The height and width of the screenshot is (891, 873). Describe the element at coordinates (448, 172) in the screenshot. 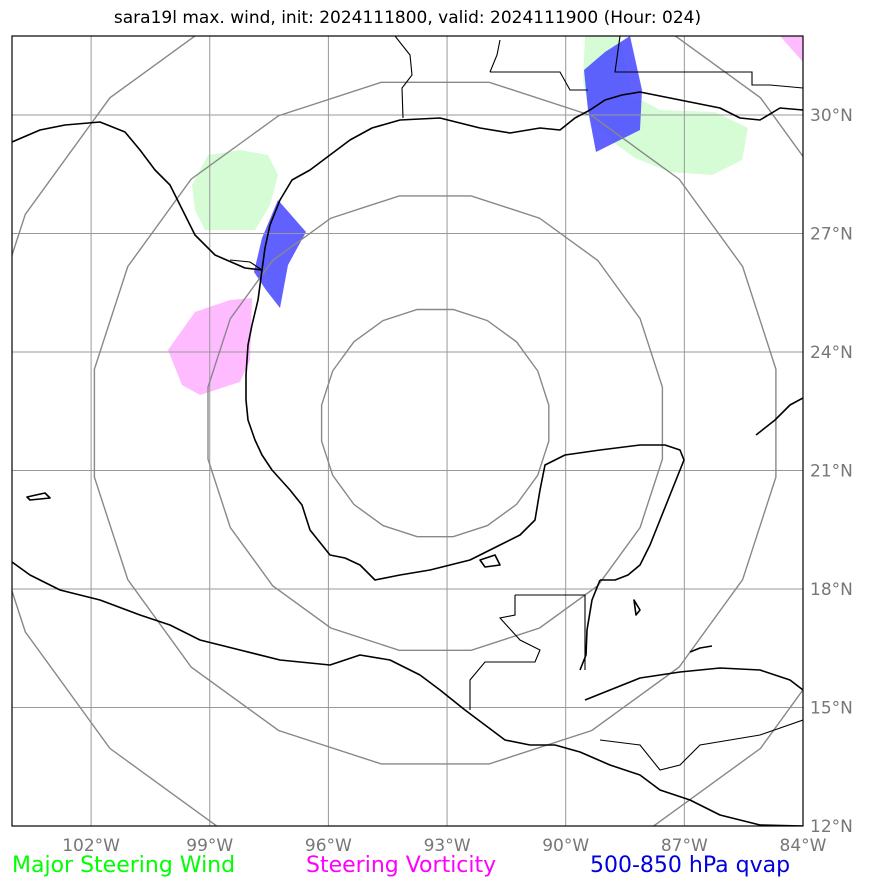

I see `qvap-areas` at that location.